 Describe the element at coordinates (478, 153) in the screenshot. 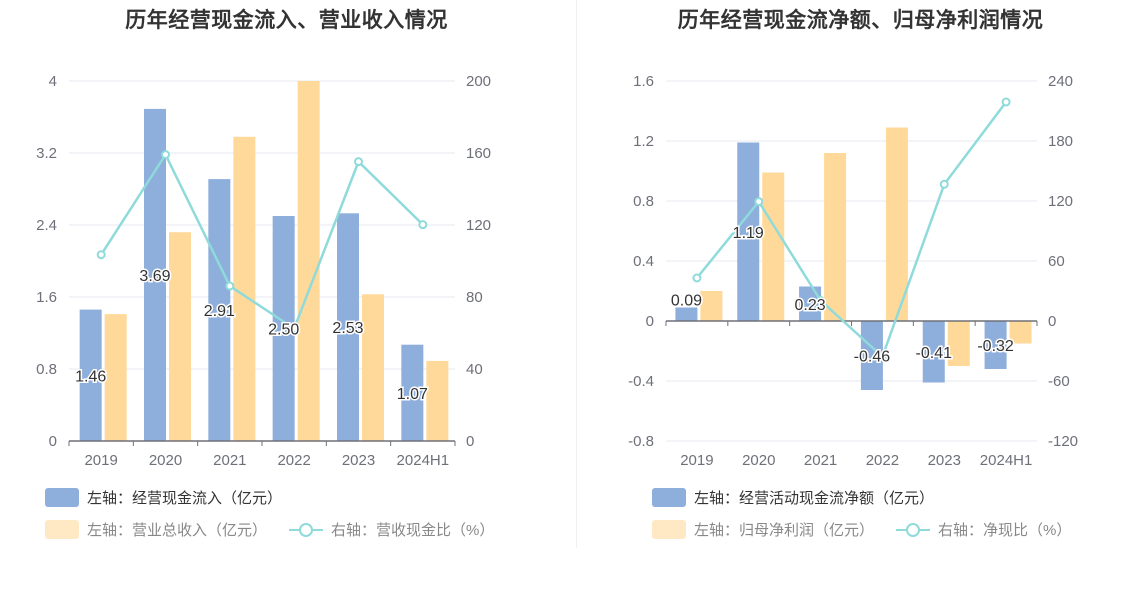

I see `y-tick-label-right: 160` at that location.